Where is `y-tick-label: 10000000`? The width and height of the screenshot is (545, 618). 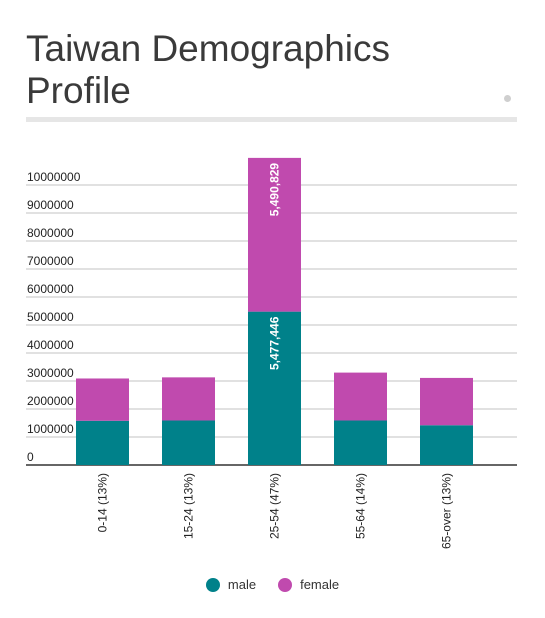
y-tick-label: 10000000 is located at coordinates (54, 177).